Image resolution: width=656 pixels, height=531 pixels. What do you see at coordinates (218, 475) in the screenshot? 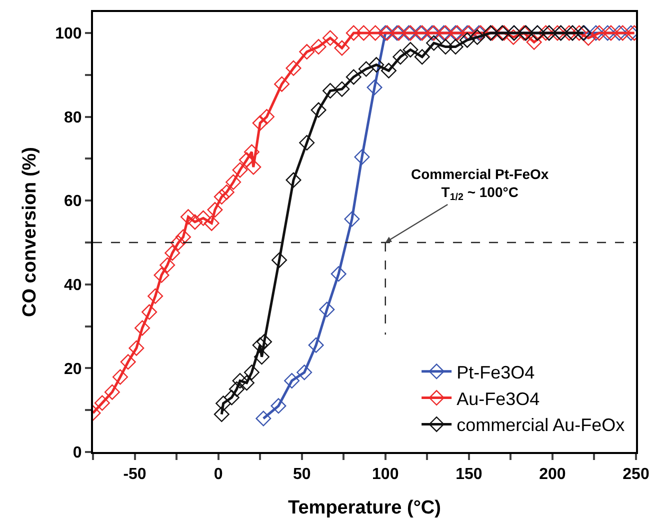
I see `x-tick-label: 0` at bounding box center [218, 475].